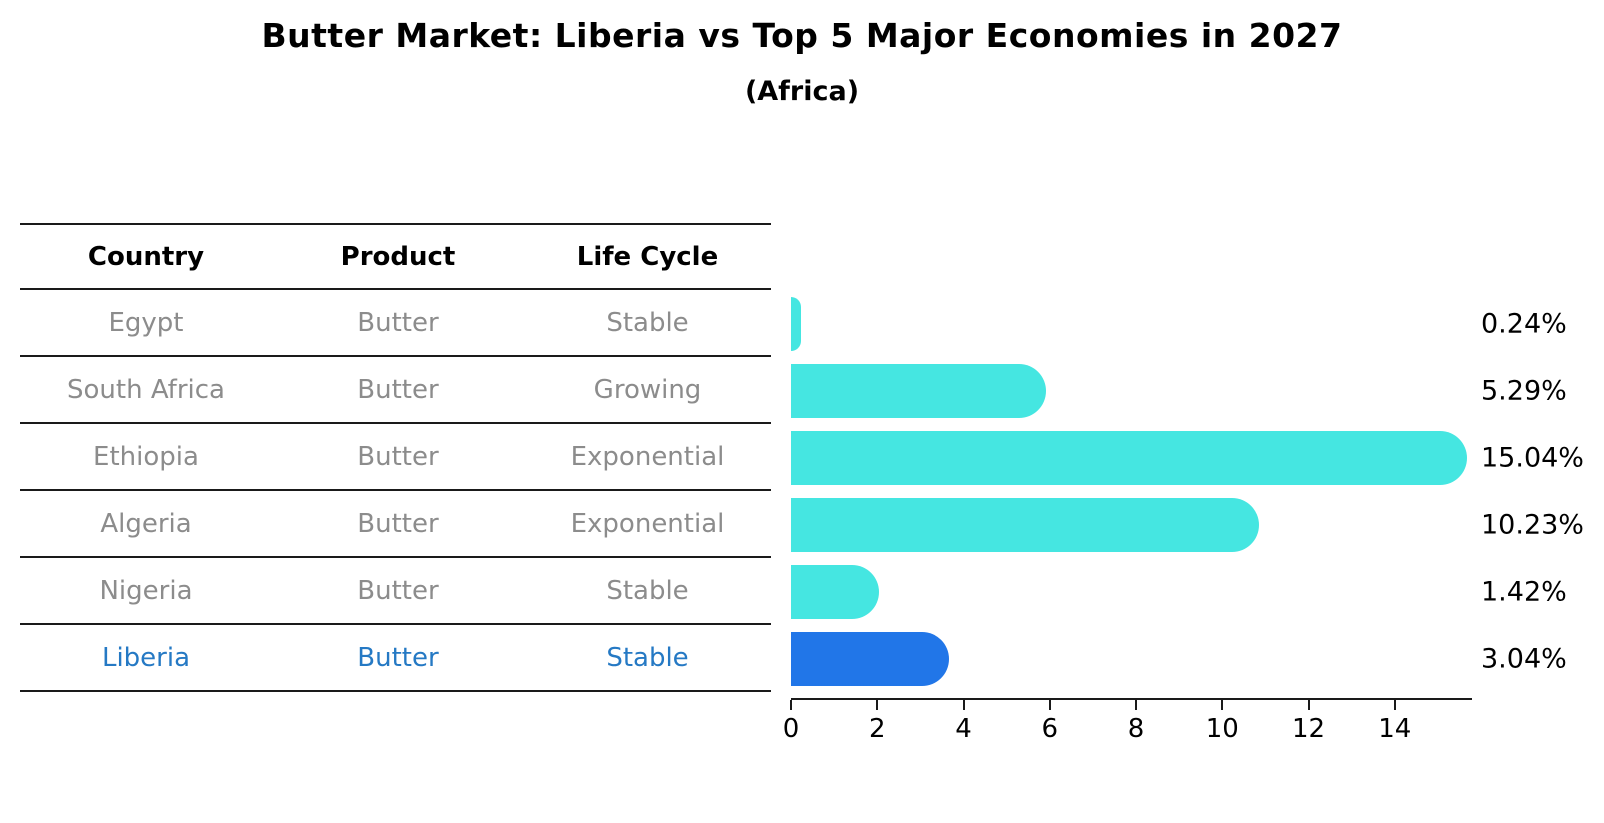  I want to click on cell-country: Nigeria, so click(146, 590).